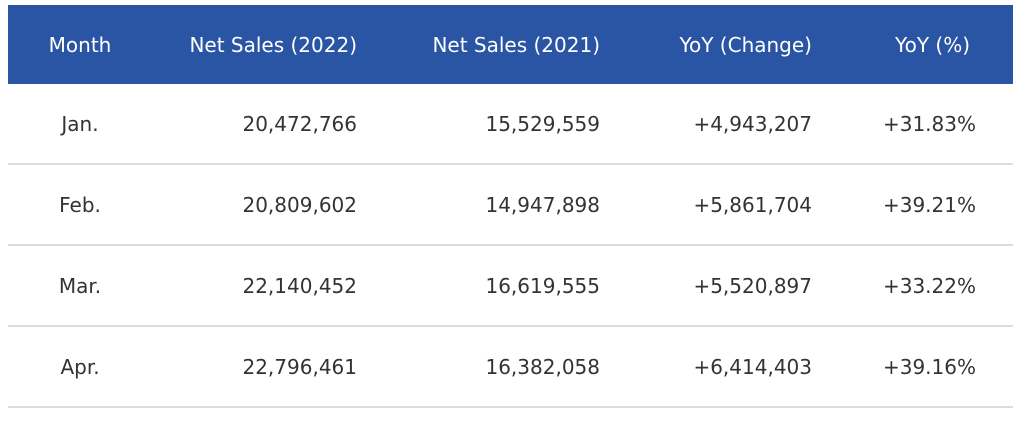 The width and height of the screenshot is (1031, 423). What do you see at coordinates (299, 204) in the screenshot?
I see `cell-net-sales-2022: 20,809,602` at bounding box center [299, 204].